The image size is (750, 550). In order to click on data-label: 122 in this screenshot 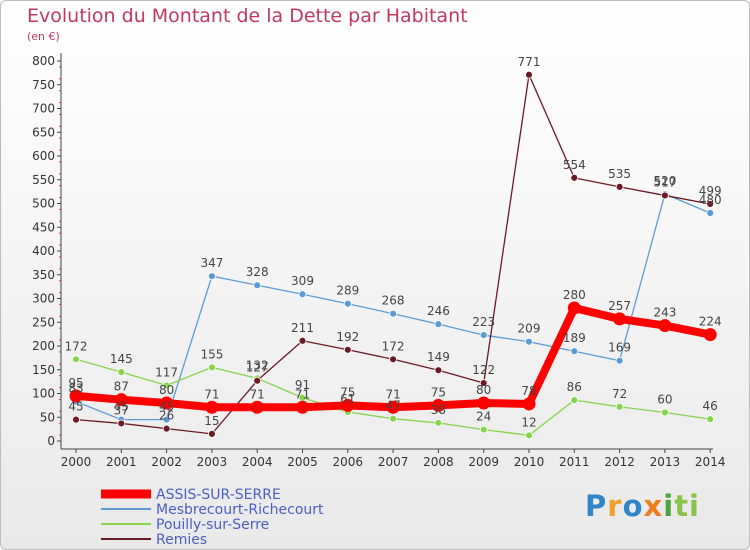, I will do `click(483, 370)`.